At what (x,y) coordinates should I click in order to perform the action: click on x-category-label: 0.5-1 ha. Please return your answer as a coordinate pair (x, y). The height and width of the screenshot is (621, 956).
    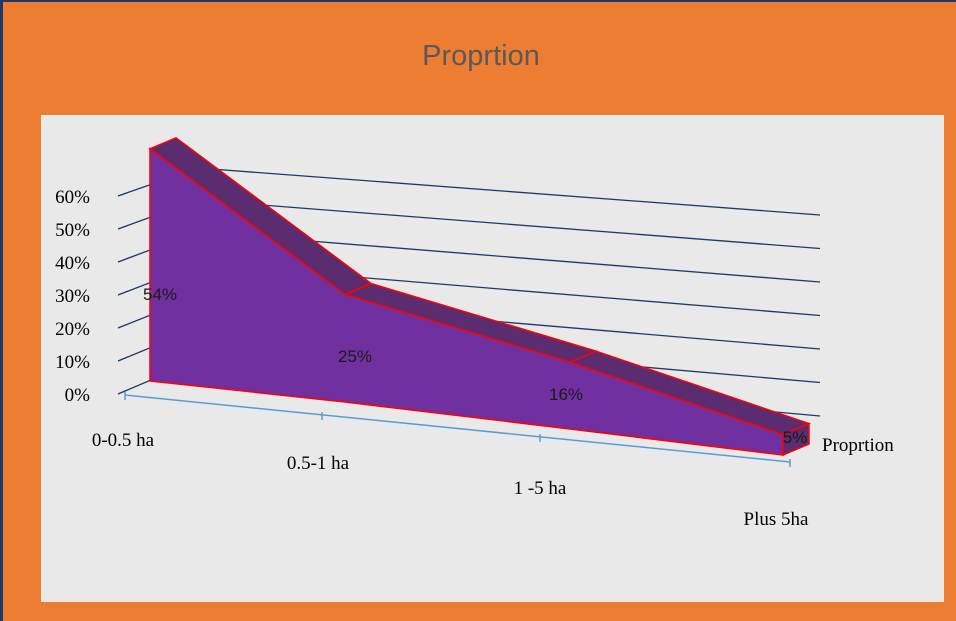
    Looking at the image, I should click on (318, 463).